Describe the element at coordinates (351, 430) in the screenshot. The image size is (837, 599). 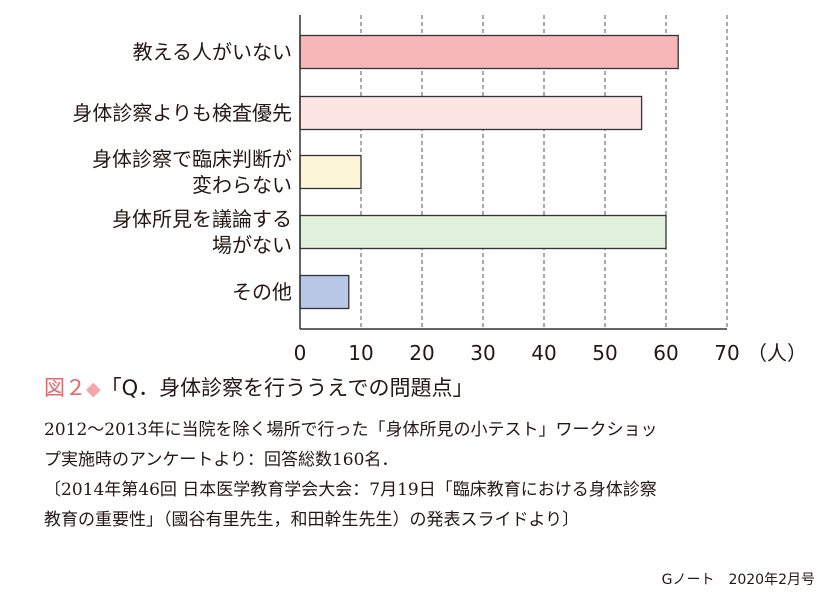
I see `caption-line: 2012～2013年に当院を除く場所で行った「身体所見の小テスト」ワークショッ` at that location.